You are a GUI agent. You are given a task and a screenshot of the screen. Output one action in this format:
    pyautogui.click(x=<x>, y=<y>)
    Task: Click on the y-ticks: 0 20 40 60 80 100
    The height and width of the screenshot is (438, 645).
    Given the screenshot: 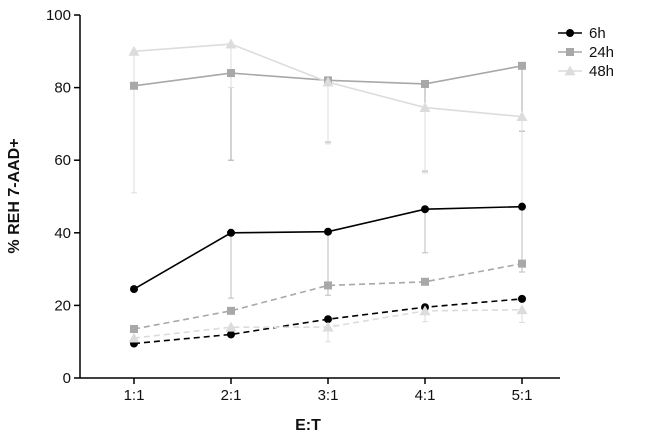 What is the action you would take?
    pyautogui.click(x=63, y=197)
    